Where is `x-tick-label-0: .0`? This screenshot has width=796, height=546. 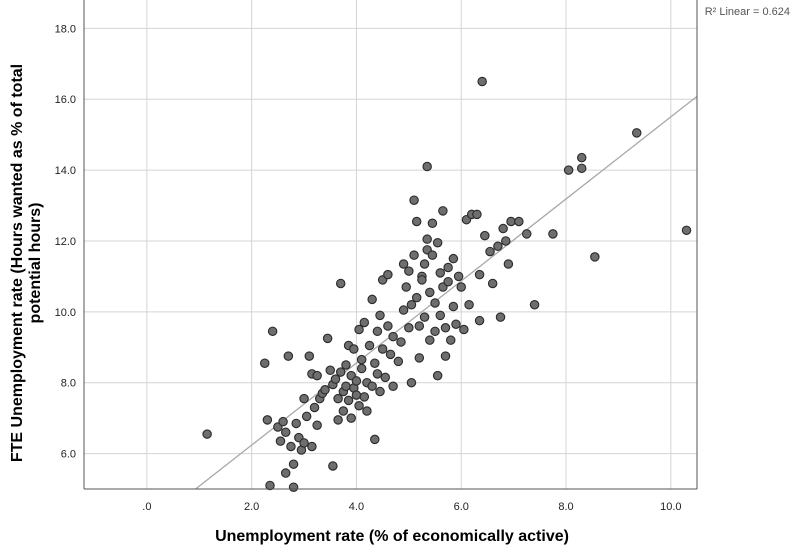
x-tick-label-0: .0 is located at coordinates (146, 507).